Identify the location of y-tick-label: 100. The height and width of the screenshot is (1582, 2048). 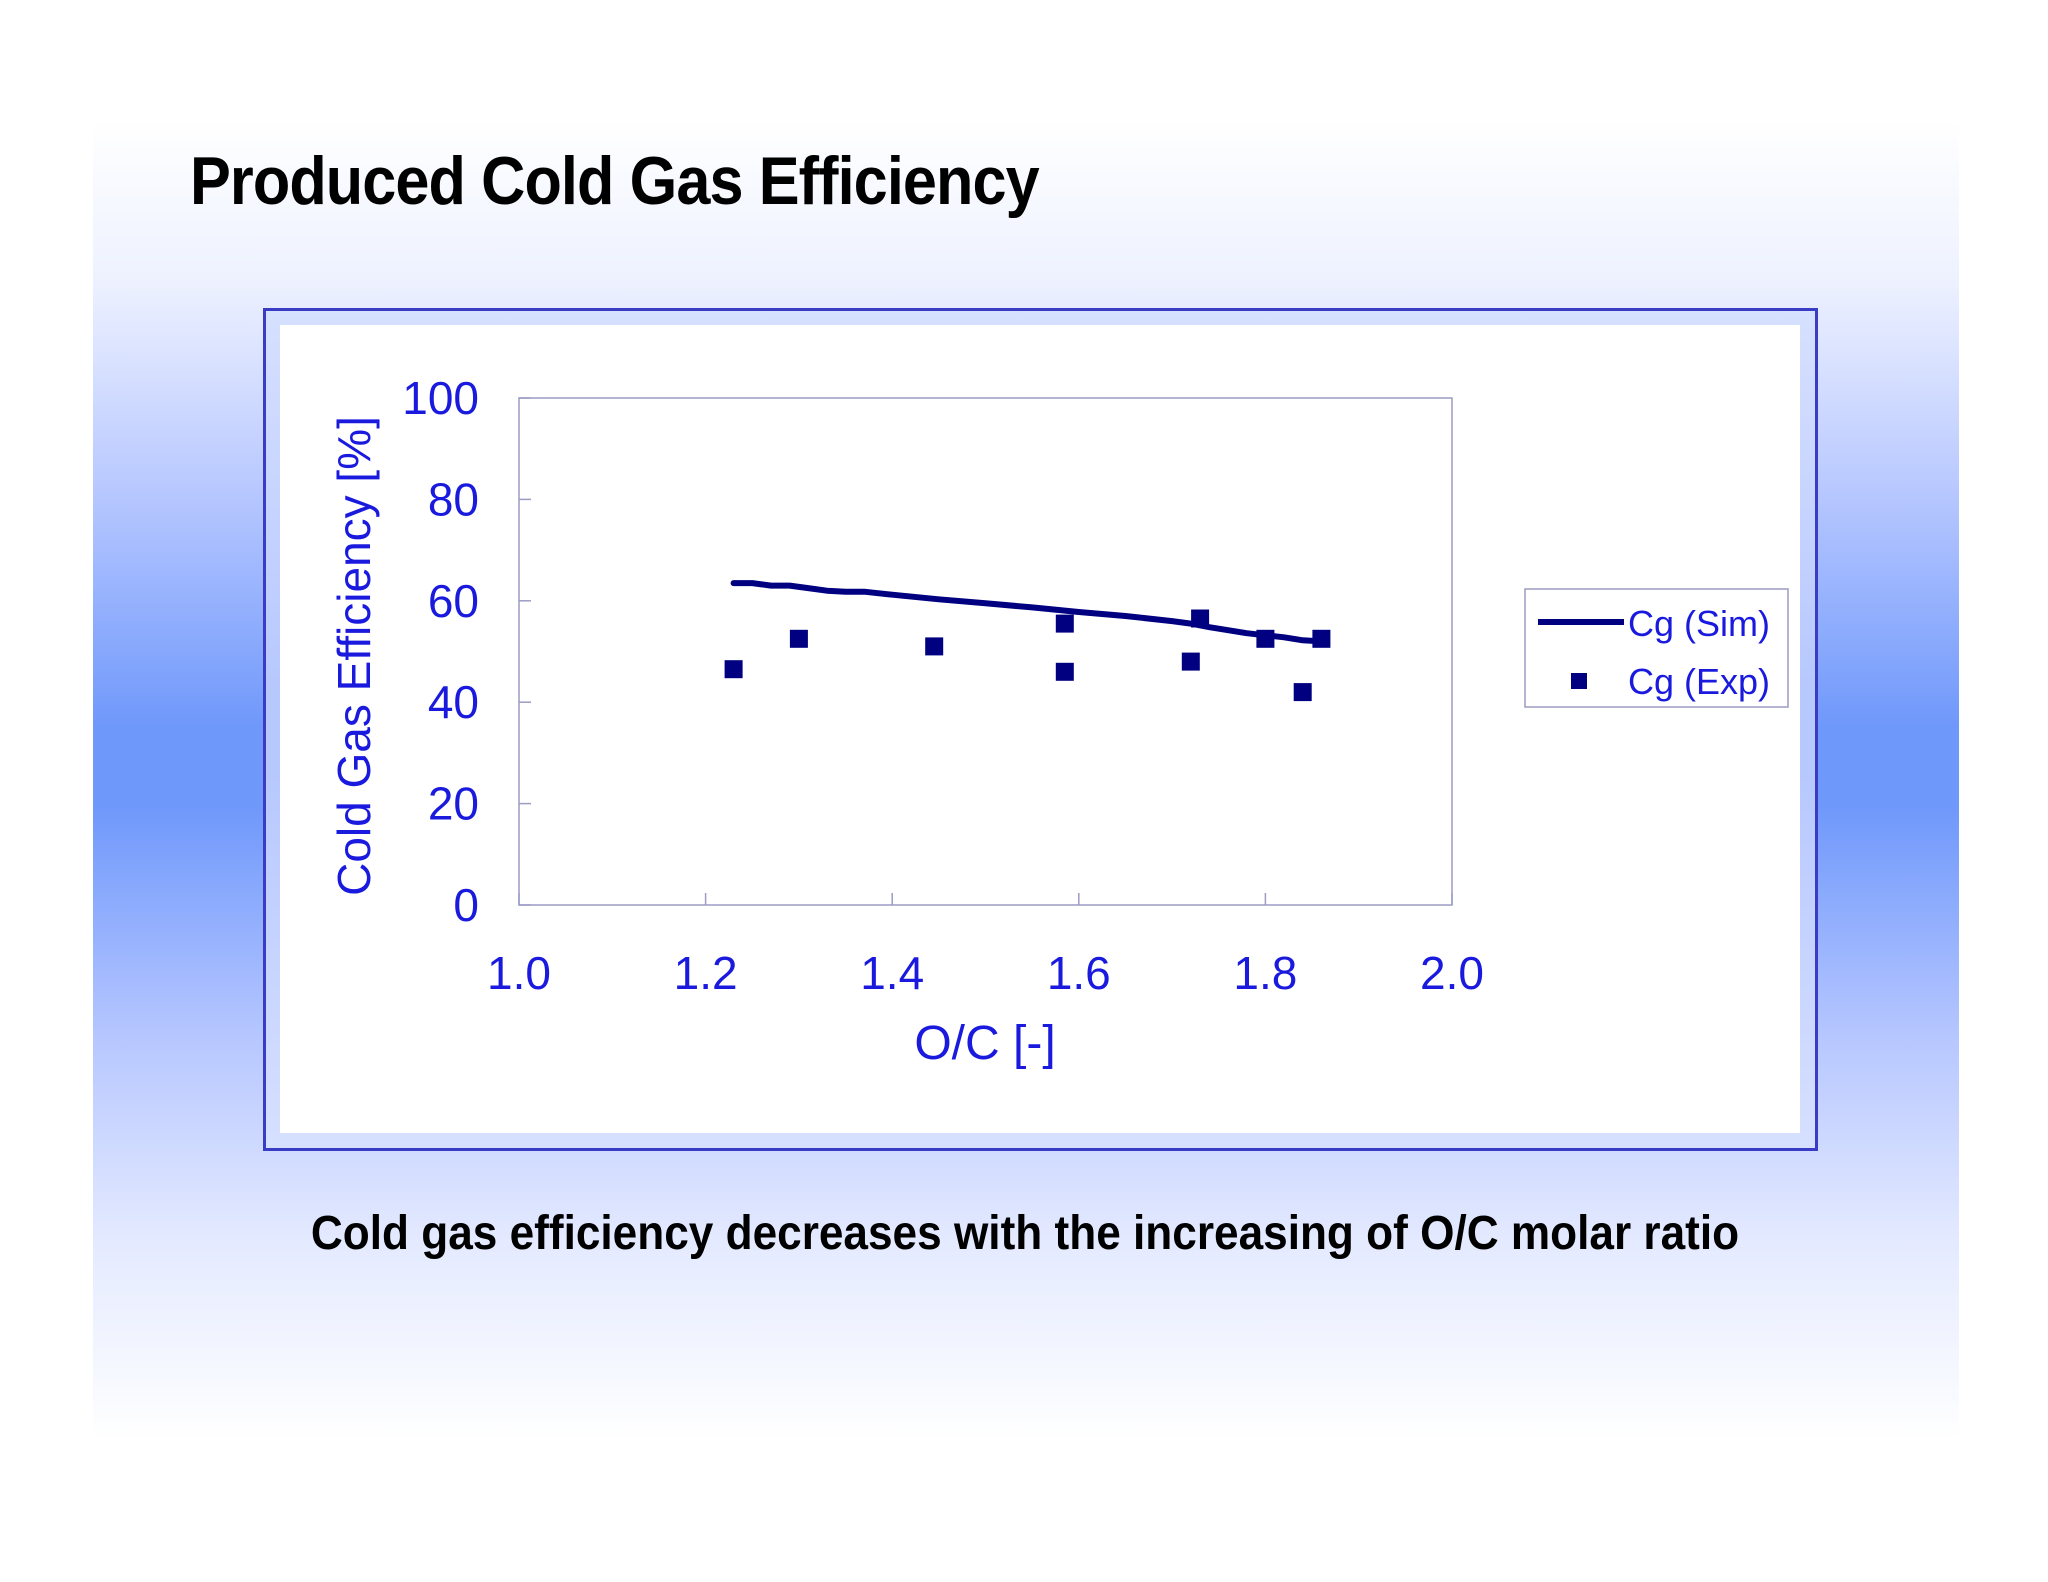
(440, 398).